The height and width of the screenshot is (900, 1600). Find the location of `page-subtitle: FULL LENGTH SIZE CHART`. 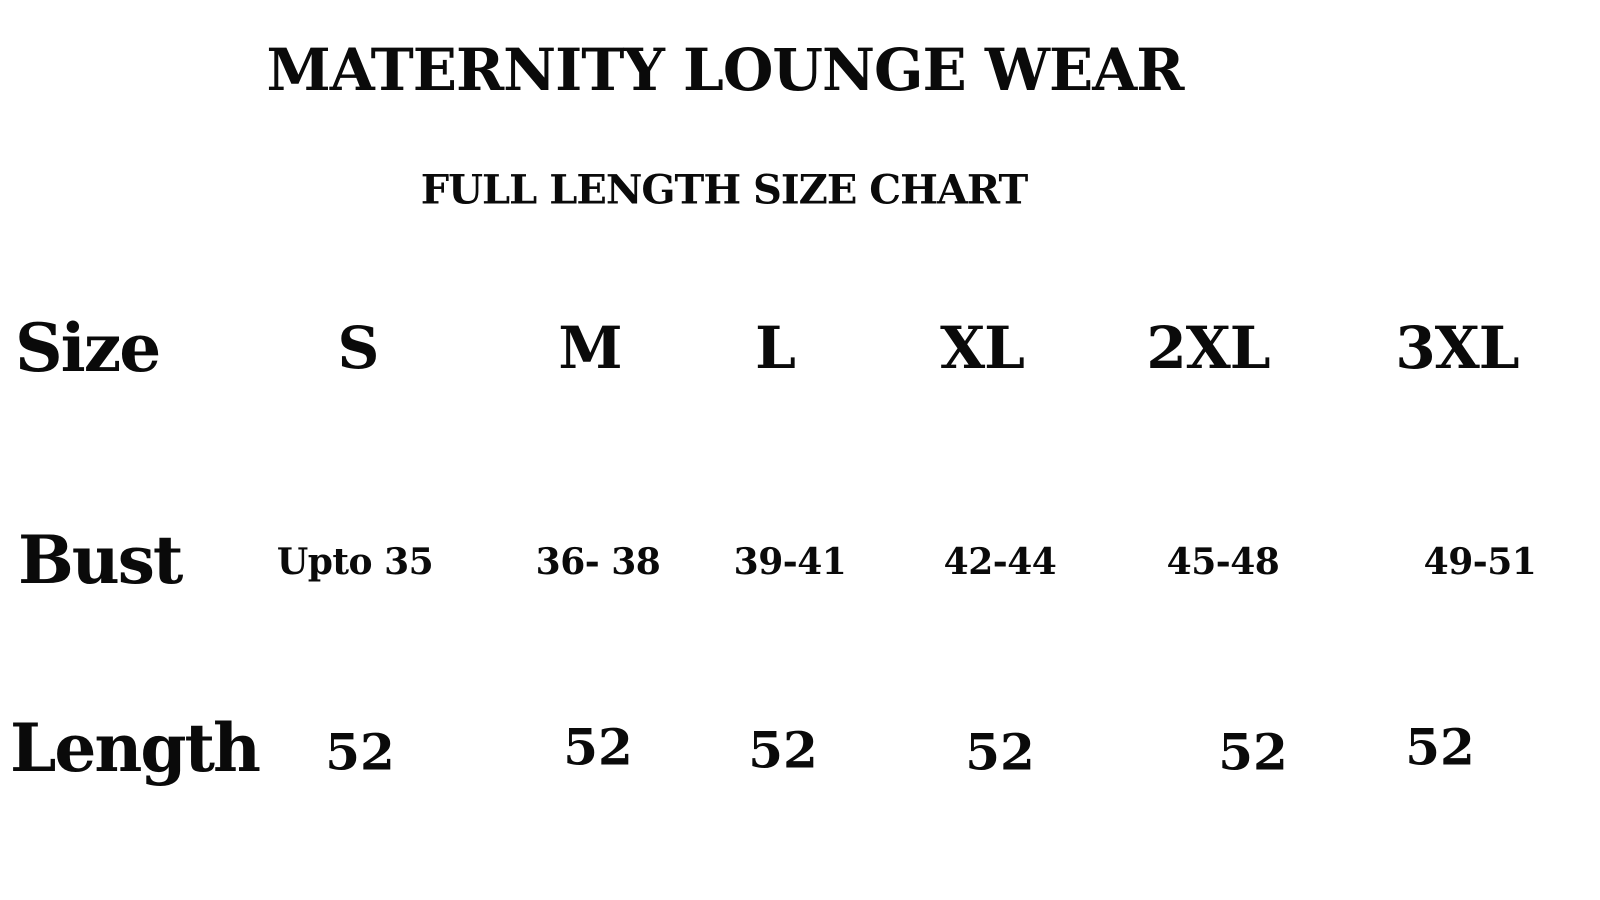

page-subtitle: FULL LENGTH SIZE CHART is located at coordinates (724, 190).